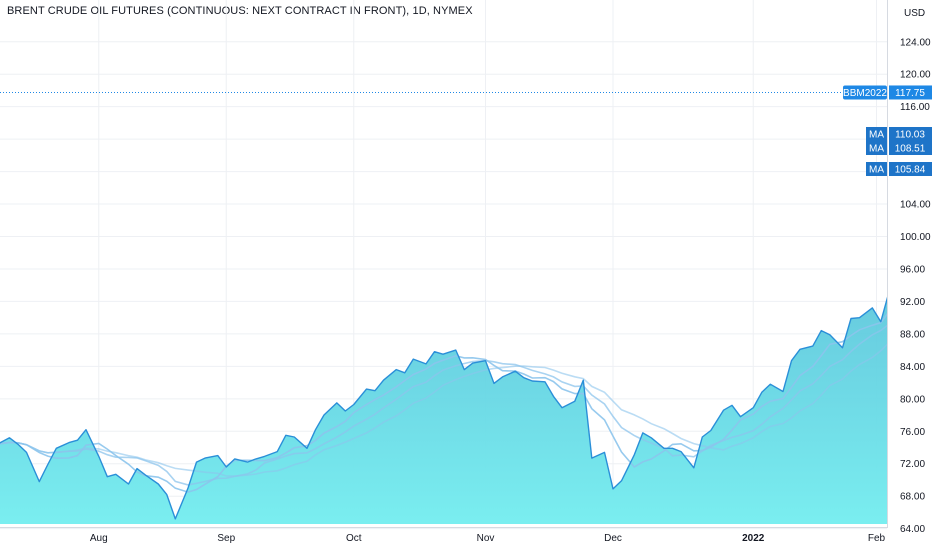 The width and height of the screenshot is (932, 550). Describe the element at coordinates (912, 302) in the screenshot. I see `y-tick-label: 92.00` at that location.